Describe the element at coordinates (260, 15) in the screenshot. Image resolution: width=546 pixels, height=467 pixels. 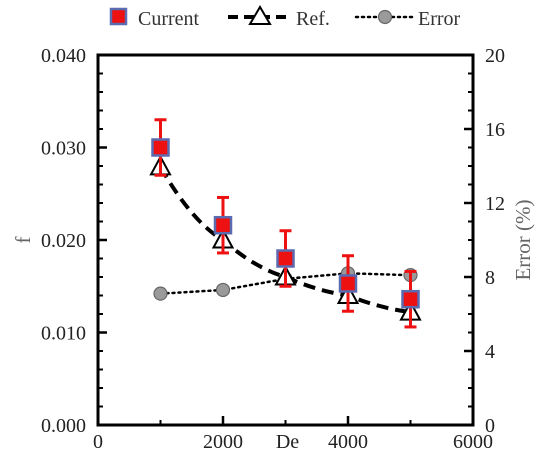
I see `legend-ref-marker` at that location.